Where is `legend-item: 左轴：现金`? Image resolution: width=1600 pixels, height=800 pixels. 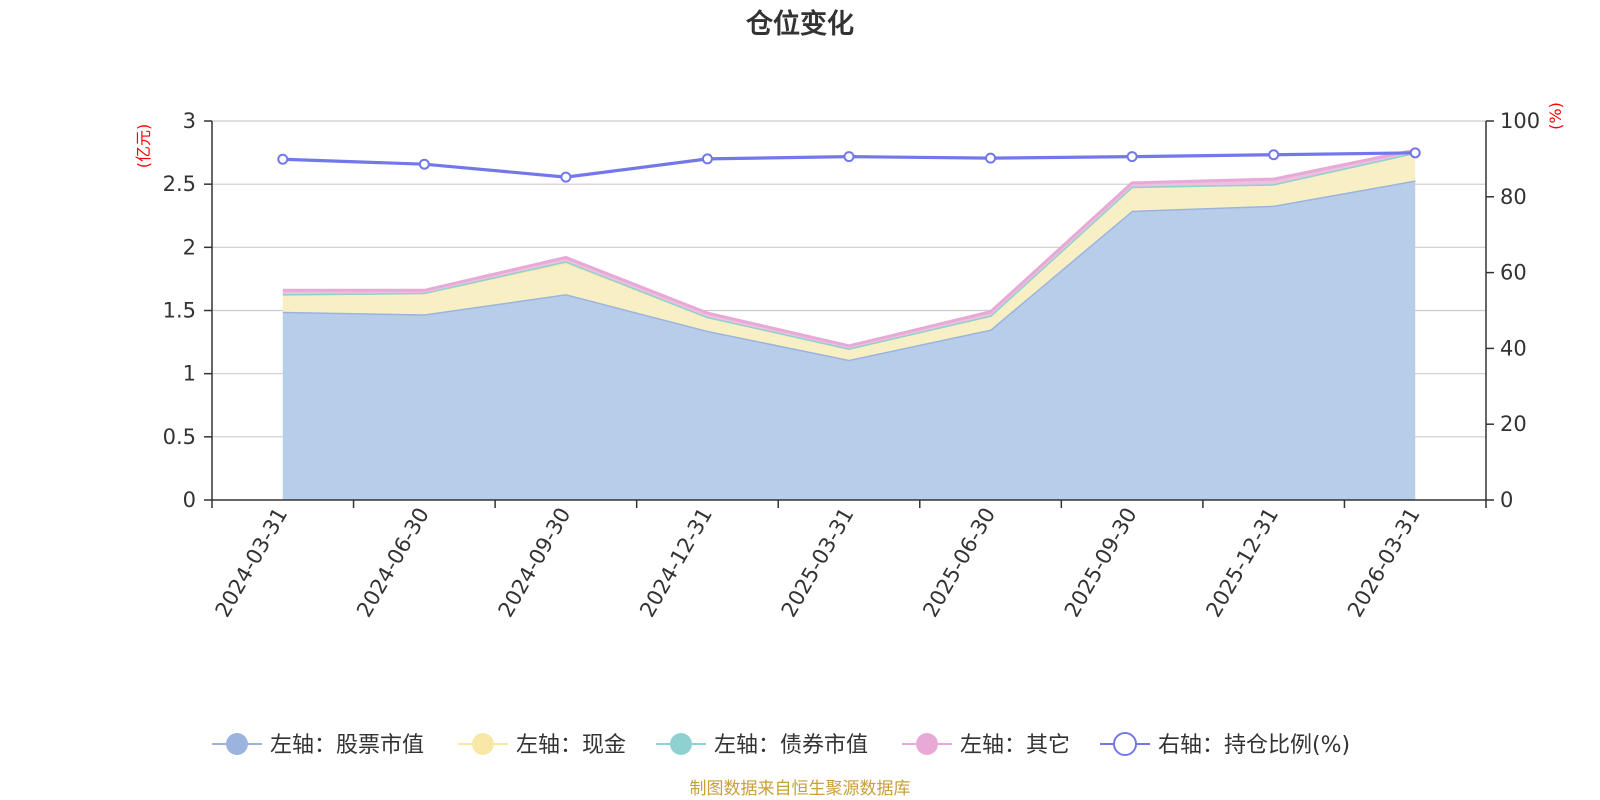
legend-item: 左轴：现金 is located at coordinates (542, 745).